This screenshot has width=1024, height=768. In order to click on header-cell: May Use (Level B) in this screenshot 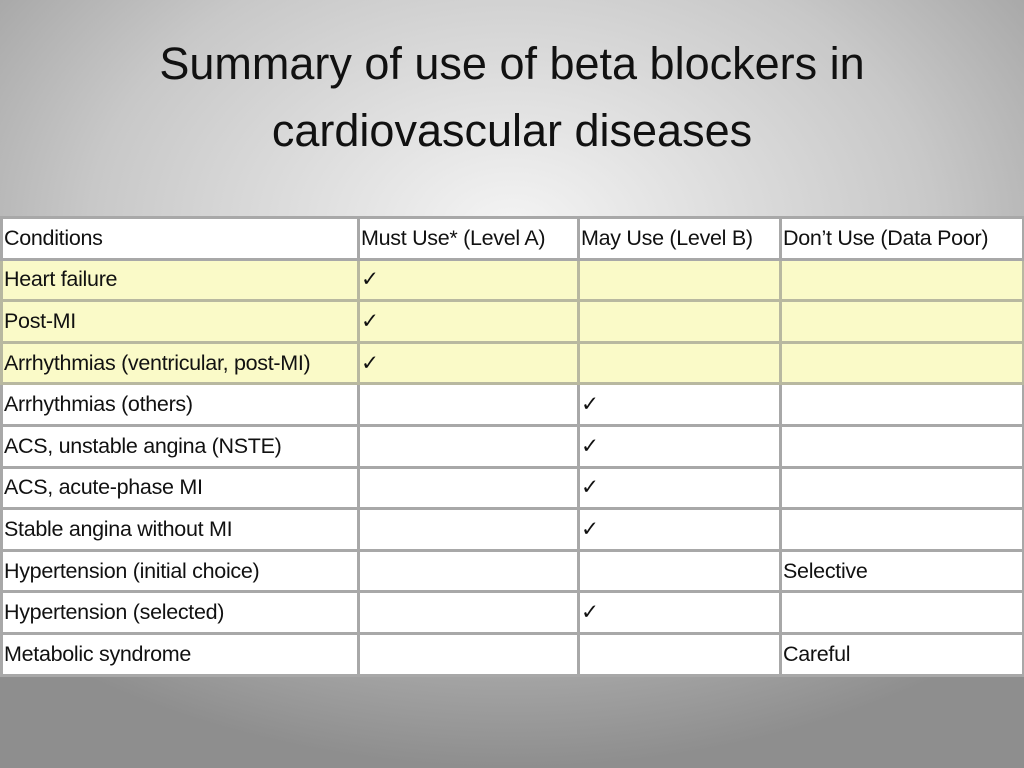, I will do `click(679, 238)`.